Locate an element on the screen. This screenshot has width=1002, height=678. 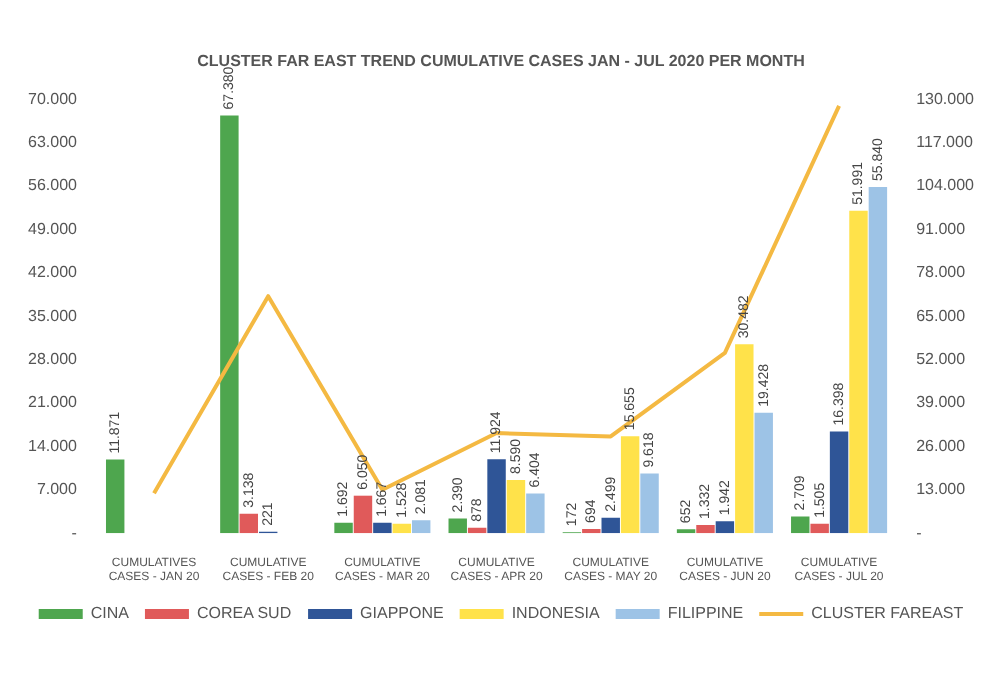
y-tick-label: 21.000 is located at coordinates (53, 402).